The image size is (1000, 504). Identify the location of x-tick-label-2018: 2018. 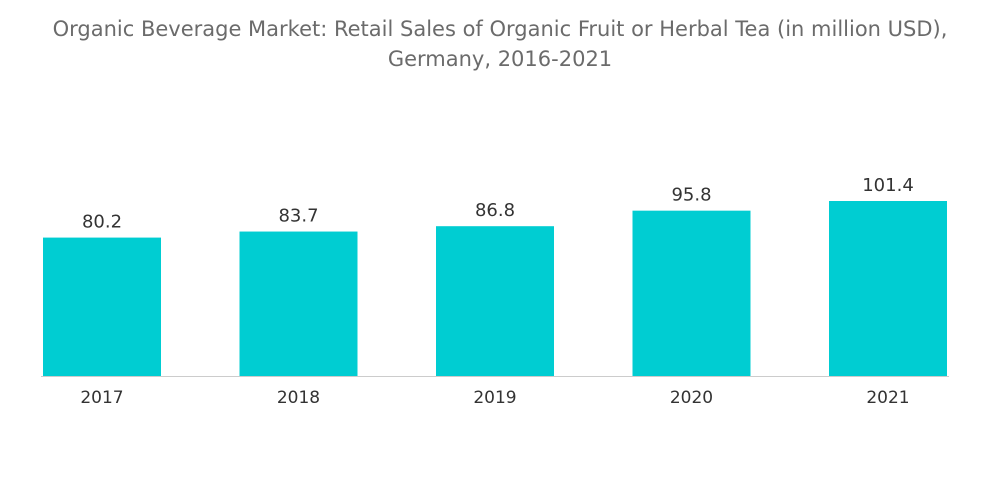
(298, 398).